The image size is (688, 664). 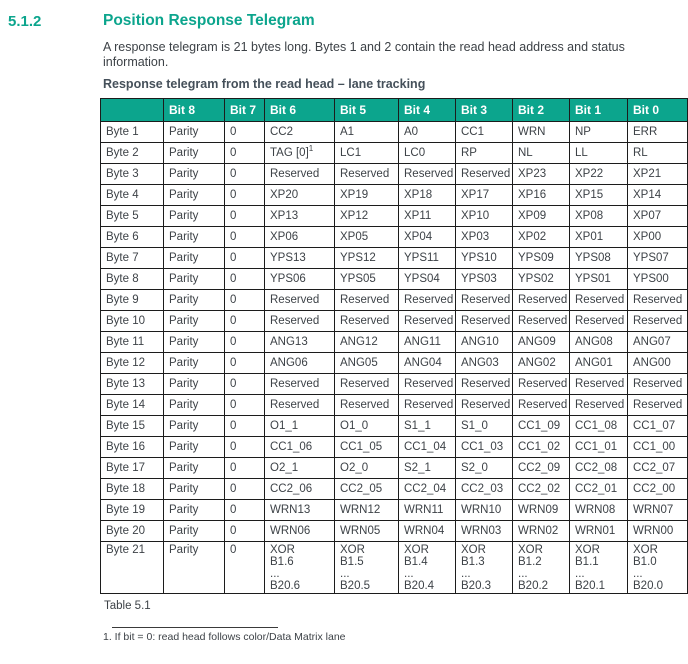 What do you see at coordinates (657, 363) in the screenshot?
I see `bit-cell: ANG00` at bounding box center [657, 363].